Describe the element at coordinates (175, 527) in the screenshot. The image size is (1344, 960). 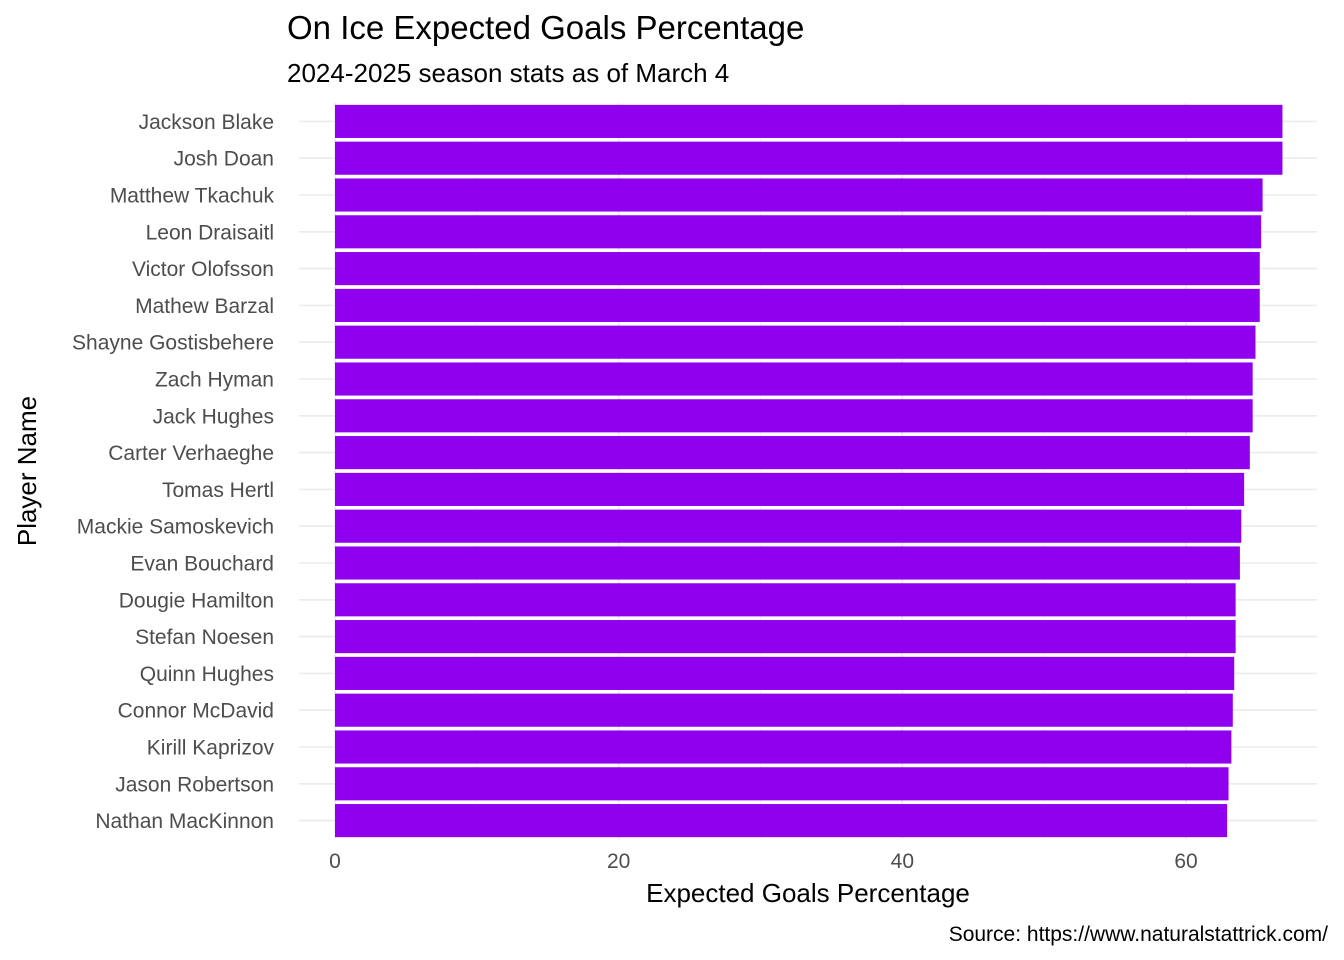
I see `y-tick-label: Mackie Samoskevich` at that location.